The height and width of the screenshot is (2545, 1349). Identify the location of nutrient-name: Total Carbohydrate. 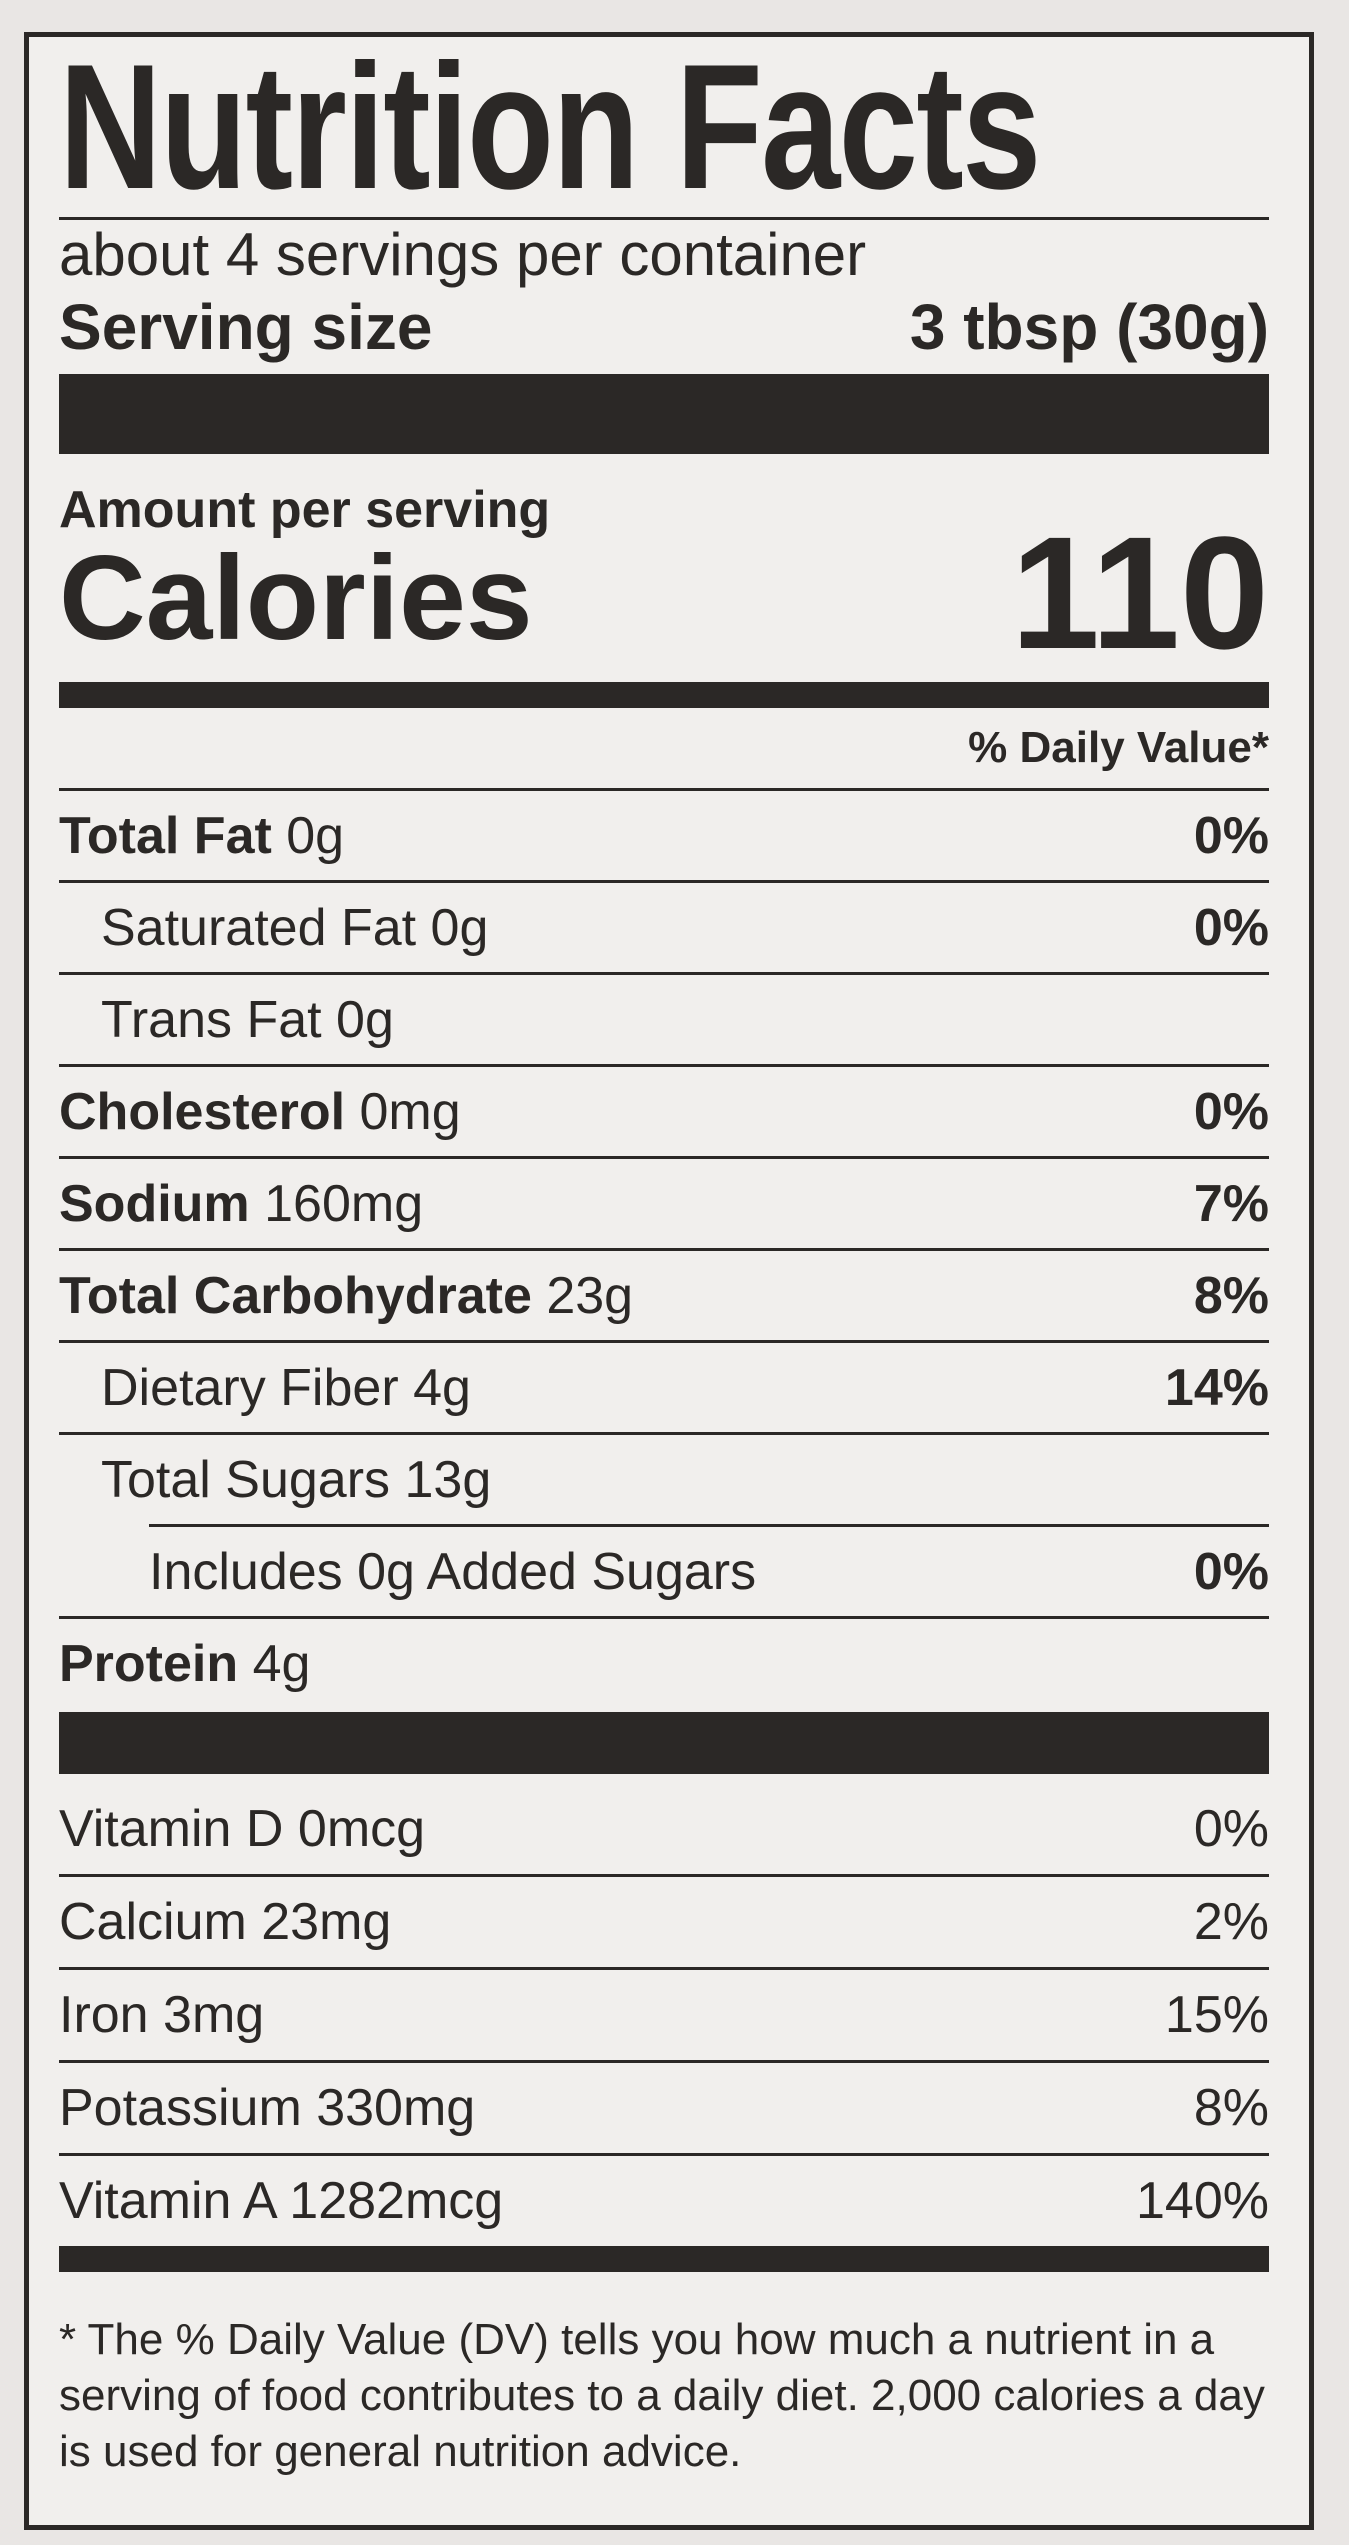
(295, 1295).